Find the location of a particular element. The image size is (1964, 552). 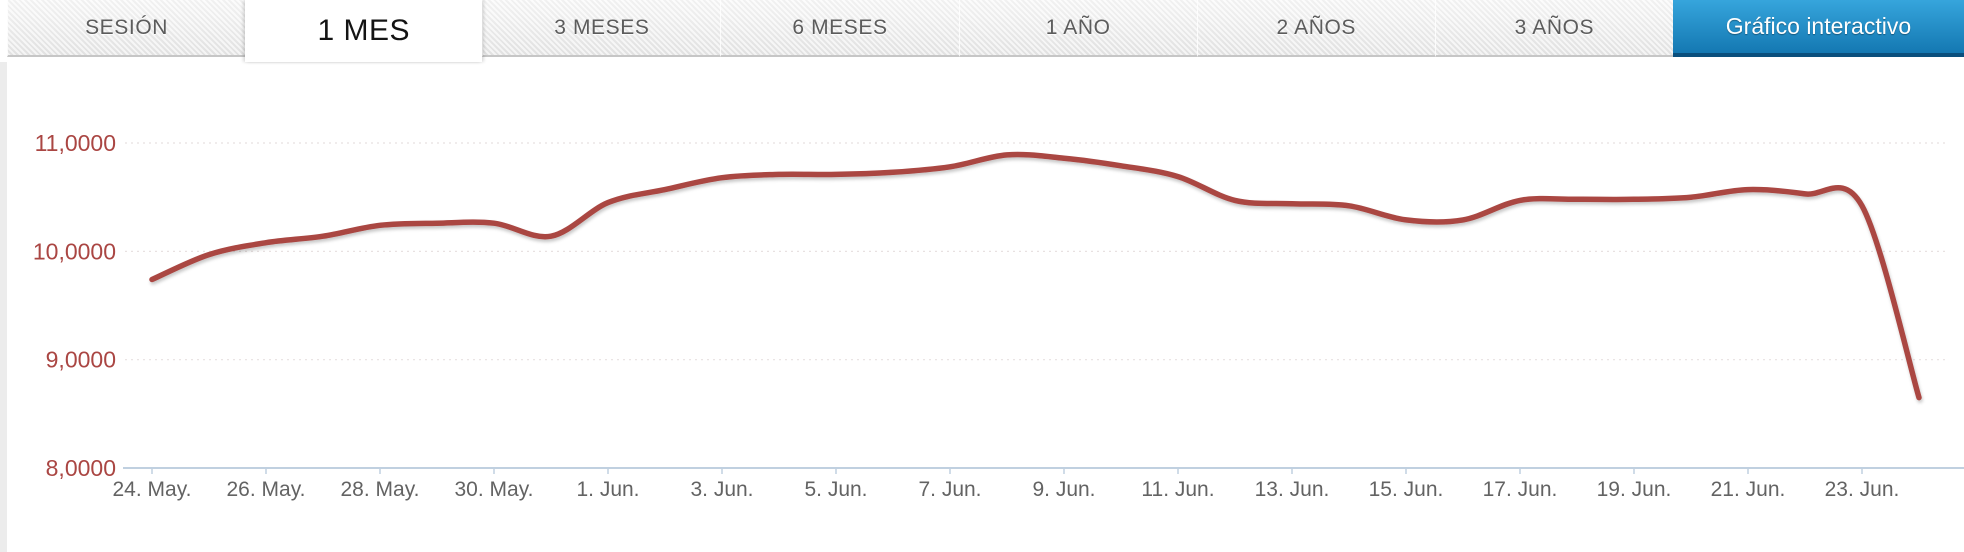

tab-3-anos: 3 AÑOS is located at coordinates (1553, 28).